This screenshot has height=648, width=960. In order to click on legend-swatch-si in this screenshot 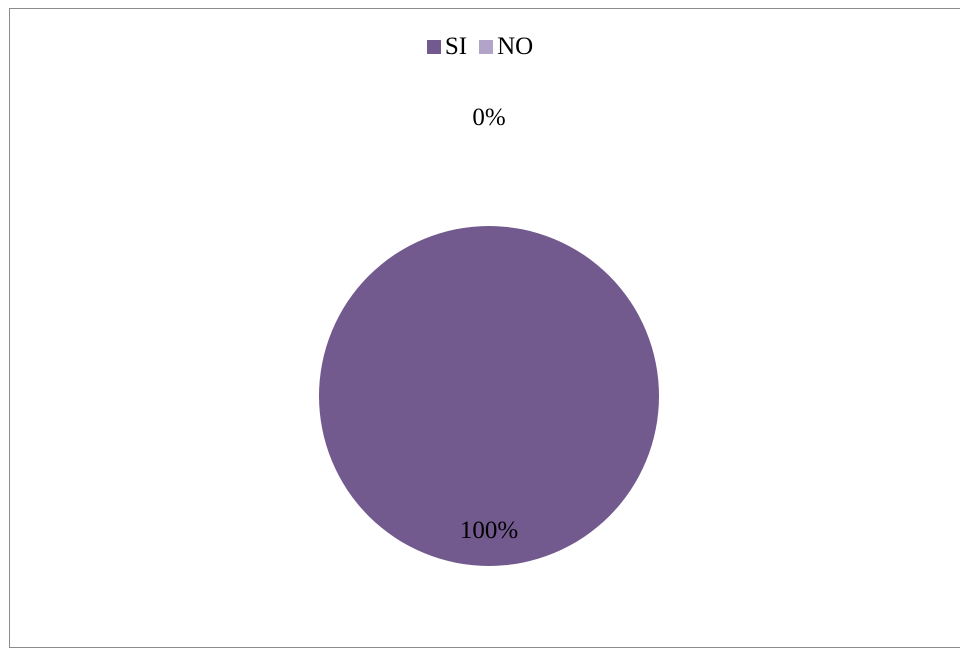, I will do `click(433, 46)`.